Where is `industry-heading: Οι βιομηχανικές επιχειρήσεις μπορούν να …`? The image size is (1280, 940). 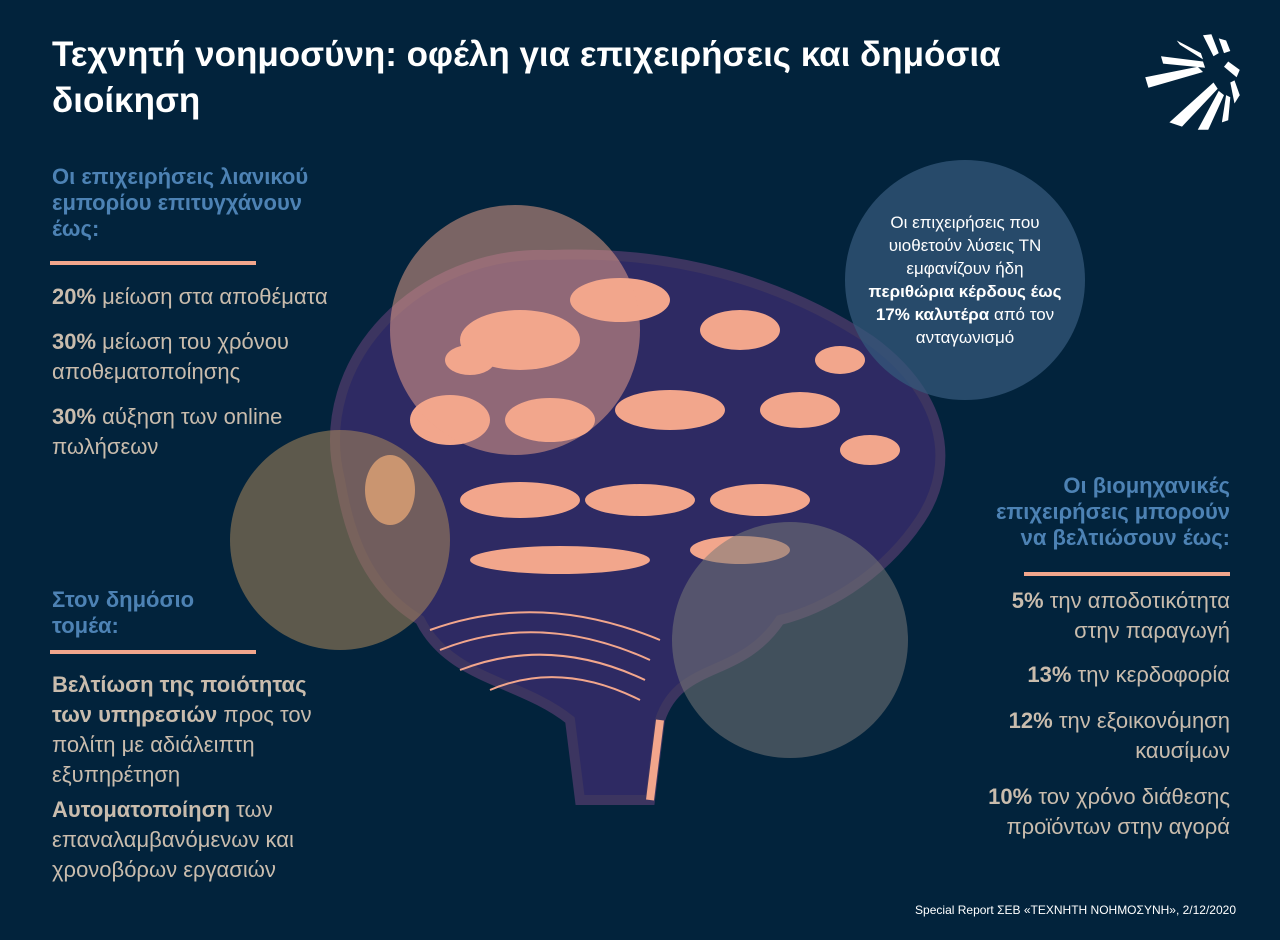 industry-heading: Οι βιομηχανικές επιχειρήσεις μπορούν να … is located at coordinates (1112, 511).